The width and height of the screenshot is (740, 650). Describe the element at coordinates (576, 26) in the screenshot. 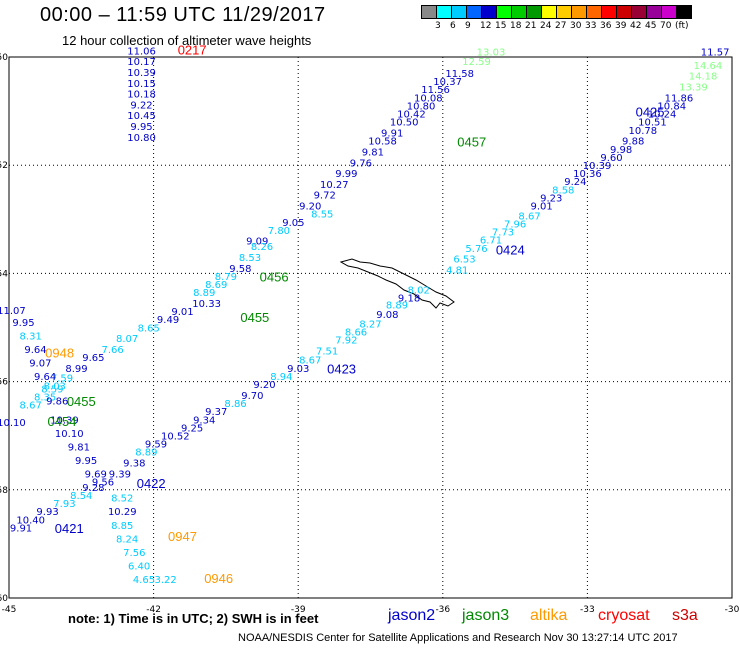

I see `colorbar-label: 30` at that location.